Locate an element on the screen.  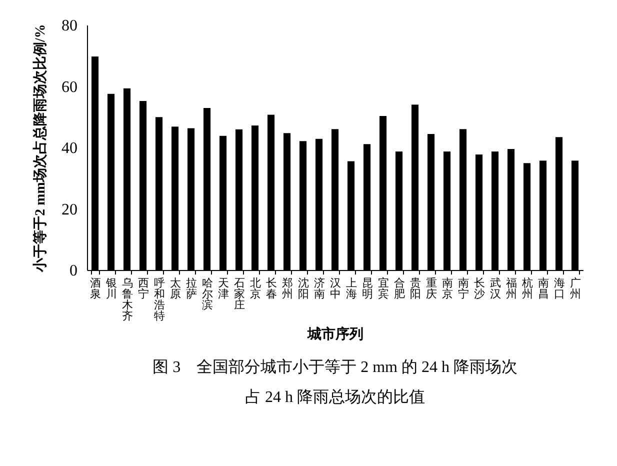
y-tick-label: 40 is located at coordinates (70, 148).